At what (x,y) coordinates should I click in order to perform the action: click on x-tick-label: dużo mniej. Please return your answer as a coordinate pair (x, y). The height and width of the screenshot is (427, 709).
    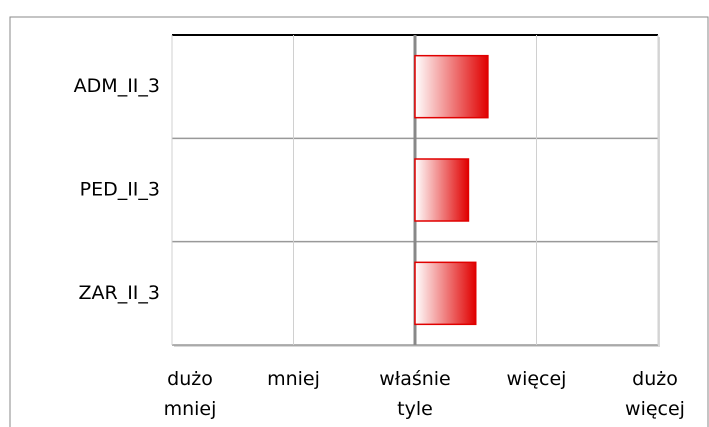
    Looking at the image, I should click on (190, 394).